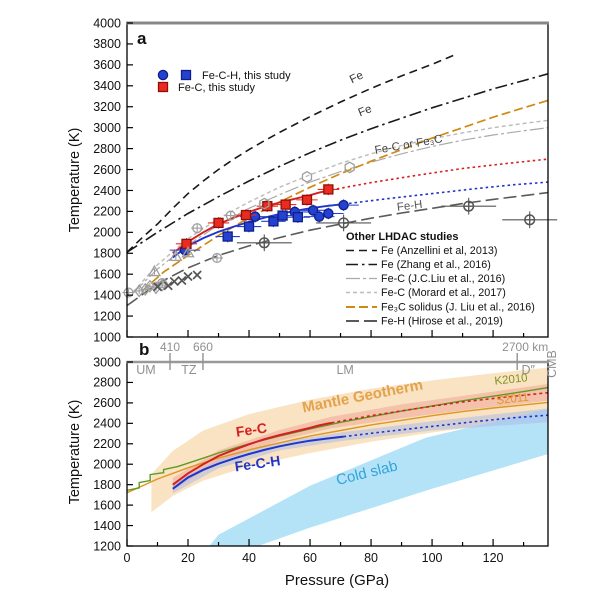 The width and height of the screenshot is (601, 611). I want to click on s2011-label: S2011, so click(512, 399).